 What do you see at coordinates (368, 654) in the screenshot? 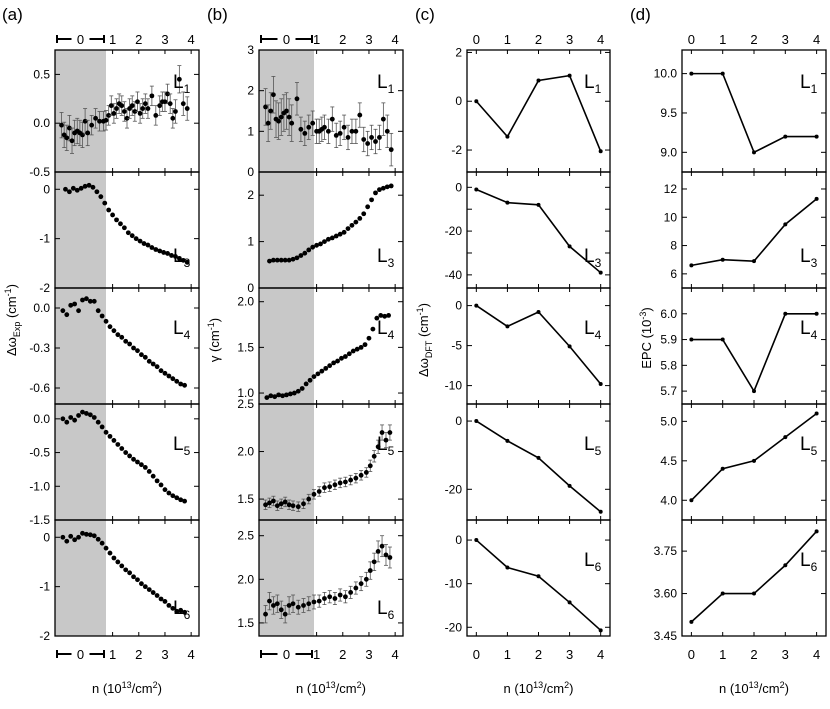
I see `bottom-x-tick-label: 3` at bounding box center [368, 654].